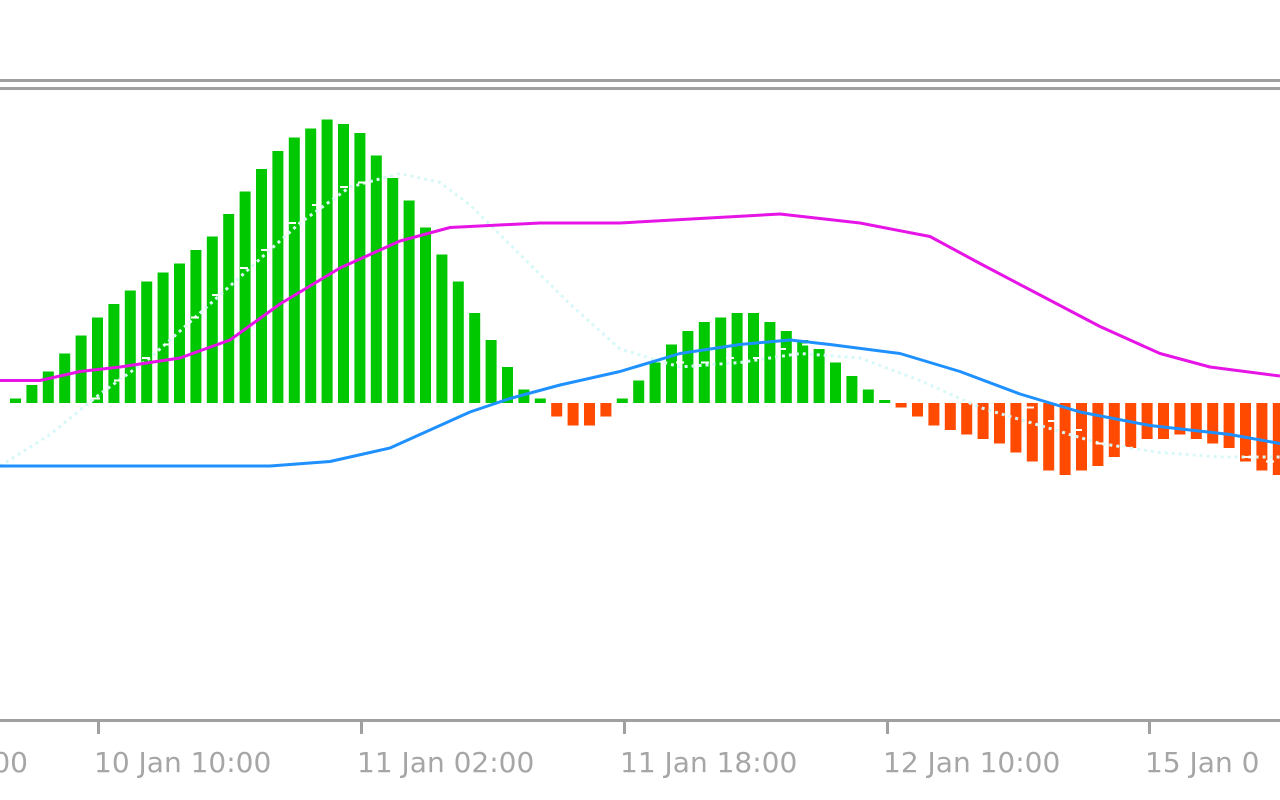  Describe the element at coordinates (14, 762) in the screenshot. I see `x-tick-label: 00` at that location.